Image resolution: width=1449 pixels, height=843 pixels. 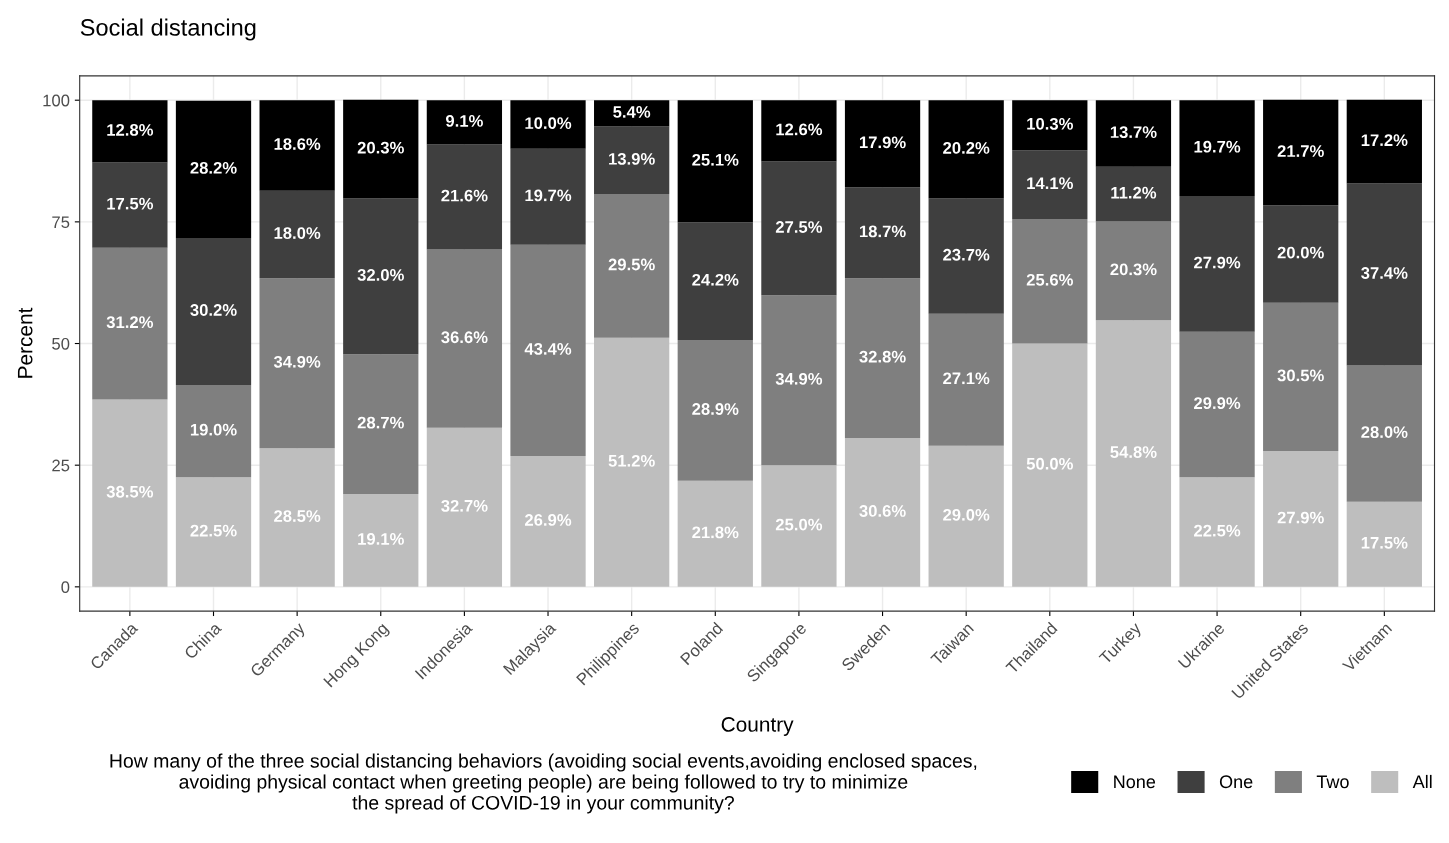 What do you see at coordinates (65, 587) in the screenshot?
I see `y-tick-label: 0` at bounding box center [65, 587].